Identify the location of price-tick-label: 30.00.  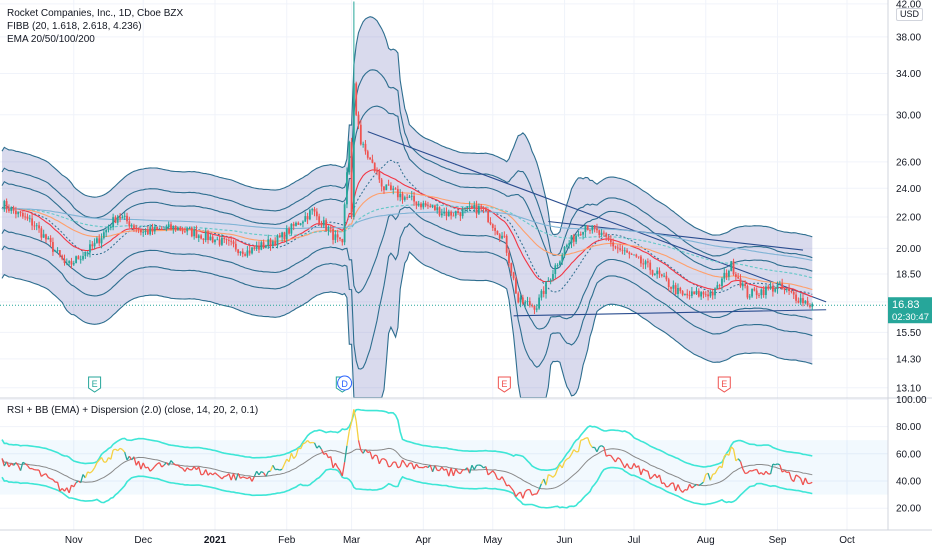
(908, 115).